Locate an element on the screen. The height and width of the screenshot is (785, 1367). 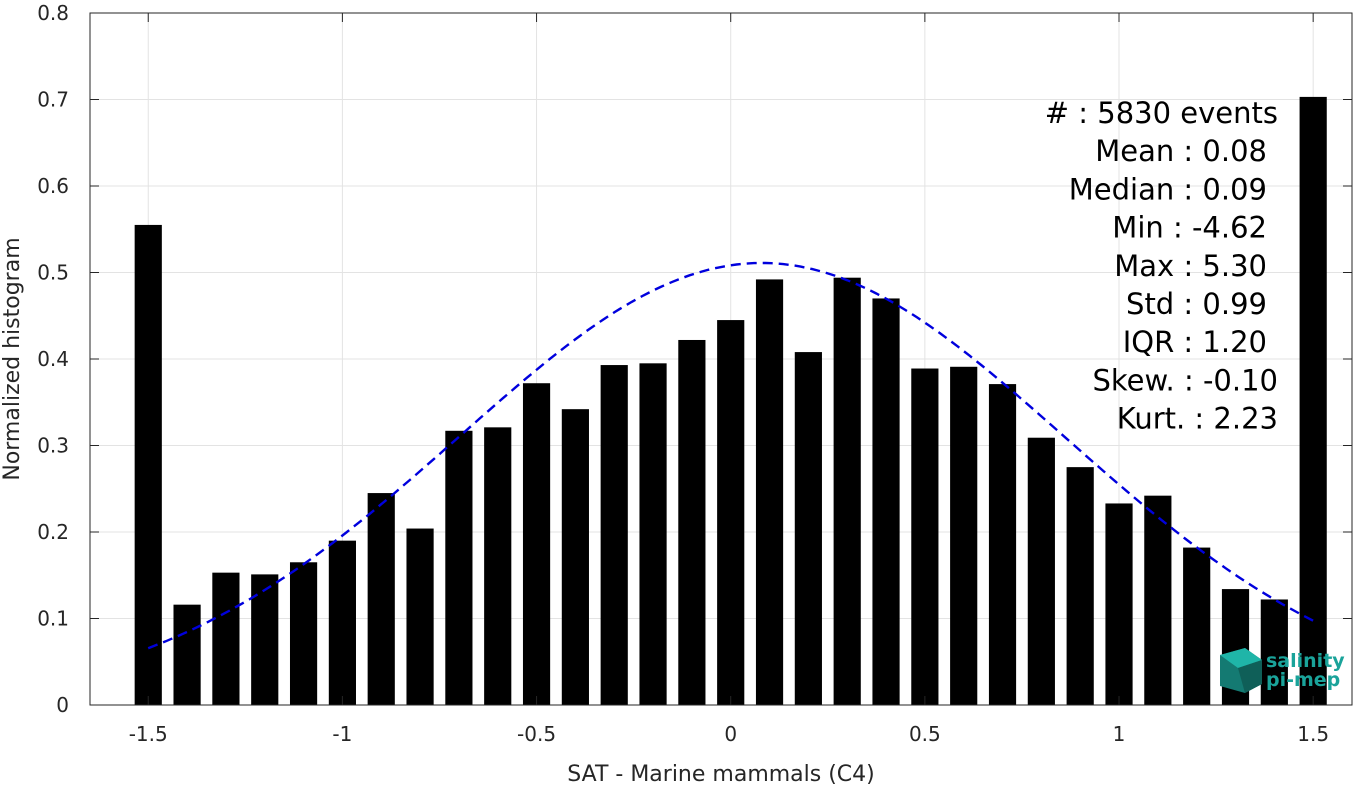
x-tick-labels: -1.5 -1 -0.5 0 0.5 1 1.5 is located at coordinates (729, 734).